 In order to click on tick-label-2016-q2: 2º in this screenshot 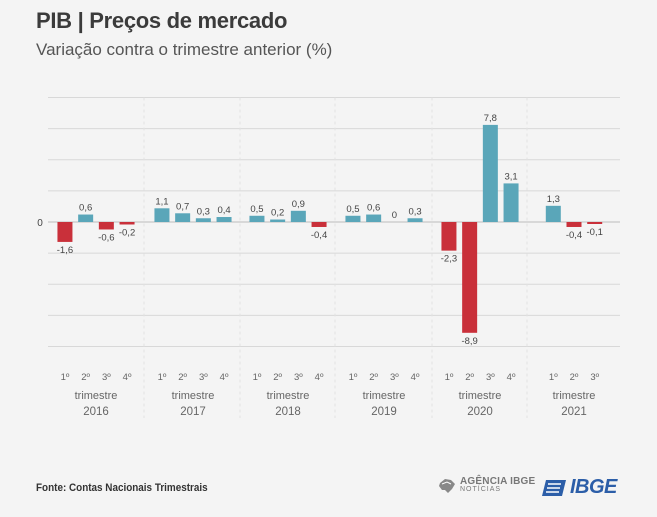, I will do `click(85, 377)`.